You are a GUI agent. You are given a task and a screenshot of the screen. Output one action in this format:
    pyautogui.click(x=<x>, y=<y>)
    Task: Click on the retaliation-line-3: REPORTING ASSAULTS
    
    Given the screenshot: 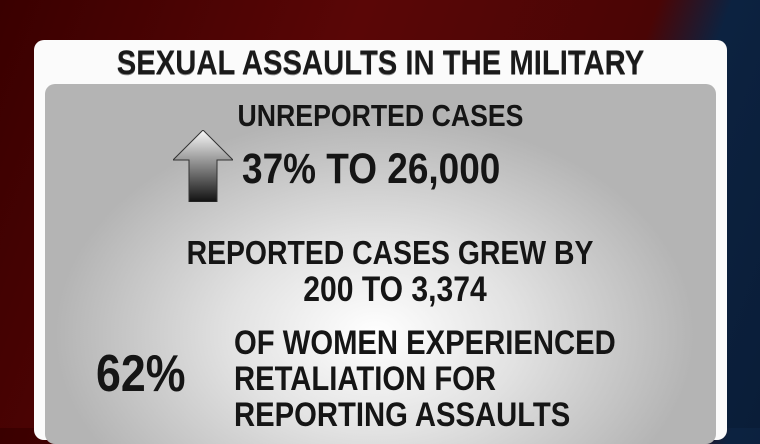 What is the action you would take?
    pyautogui.click(x=402, y=415)
    